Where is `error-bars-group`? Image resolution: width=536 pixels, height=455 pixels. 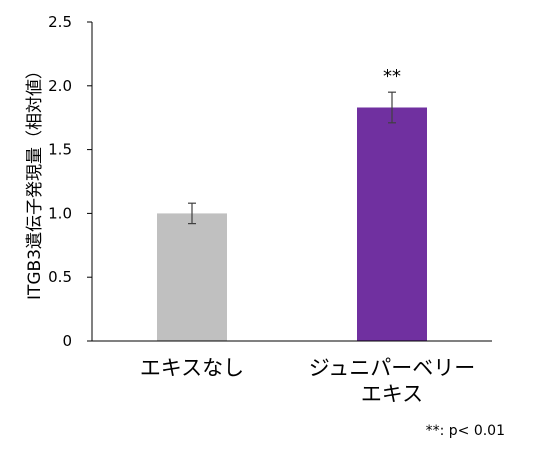 error-bars-group is located at coordinates (292, 158).